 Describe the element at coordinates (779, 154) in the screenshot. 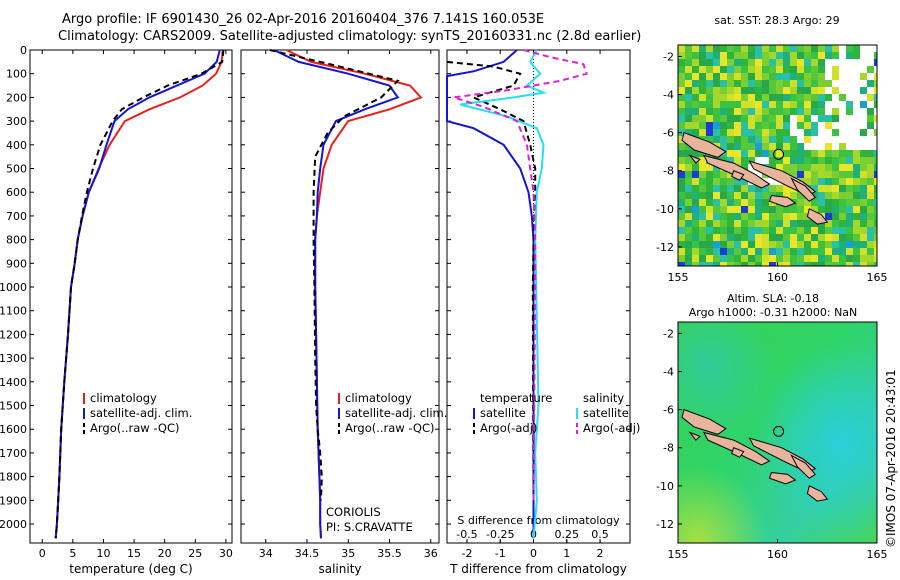

I see `argo-location-marker` at that location.